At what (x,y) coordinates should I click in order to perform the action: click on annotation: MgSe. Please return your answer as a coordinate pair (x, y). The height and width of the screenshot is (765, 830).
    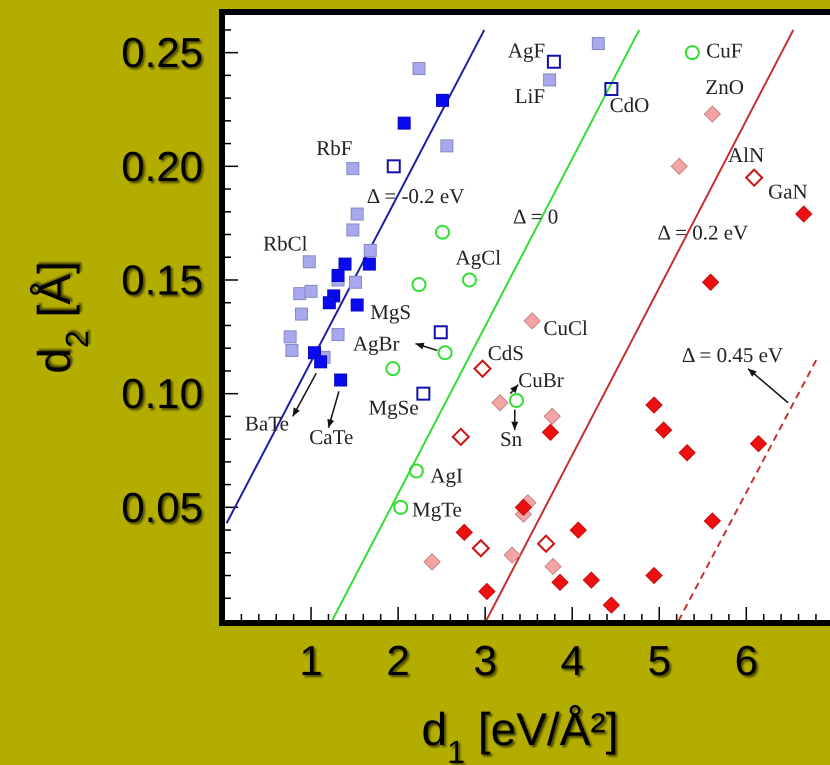
    Looking at the image, I should click on (393, 407).